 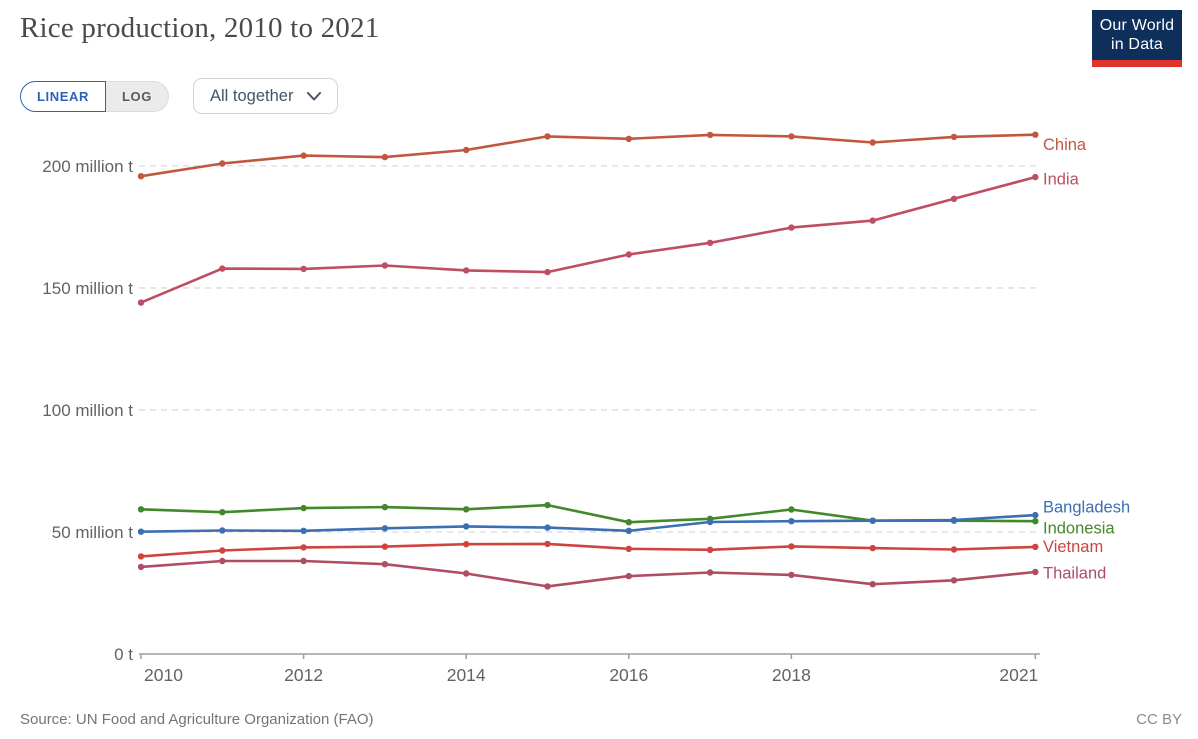 What do you see at coordinates (466, 573) in the screenshot?
I see `data-point-thailand-2014` at bounding box center [466, 573].